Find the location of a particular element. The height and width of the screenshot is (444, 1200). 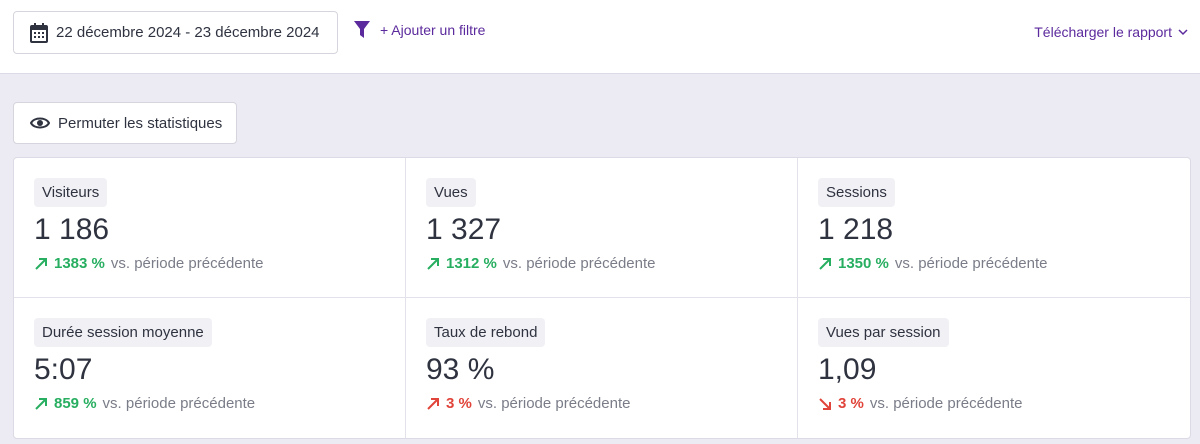

stat-change: 859 % vs. période précédente is located at coordinates (209, 403).